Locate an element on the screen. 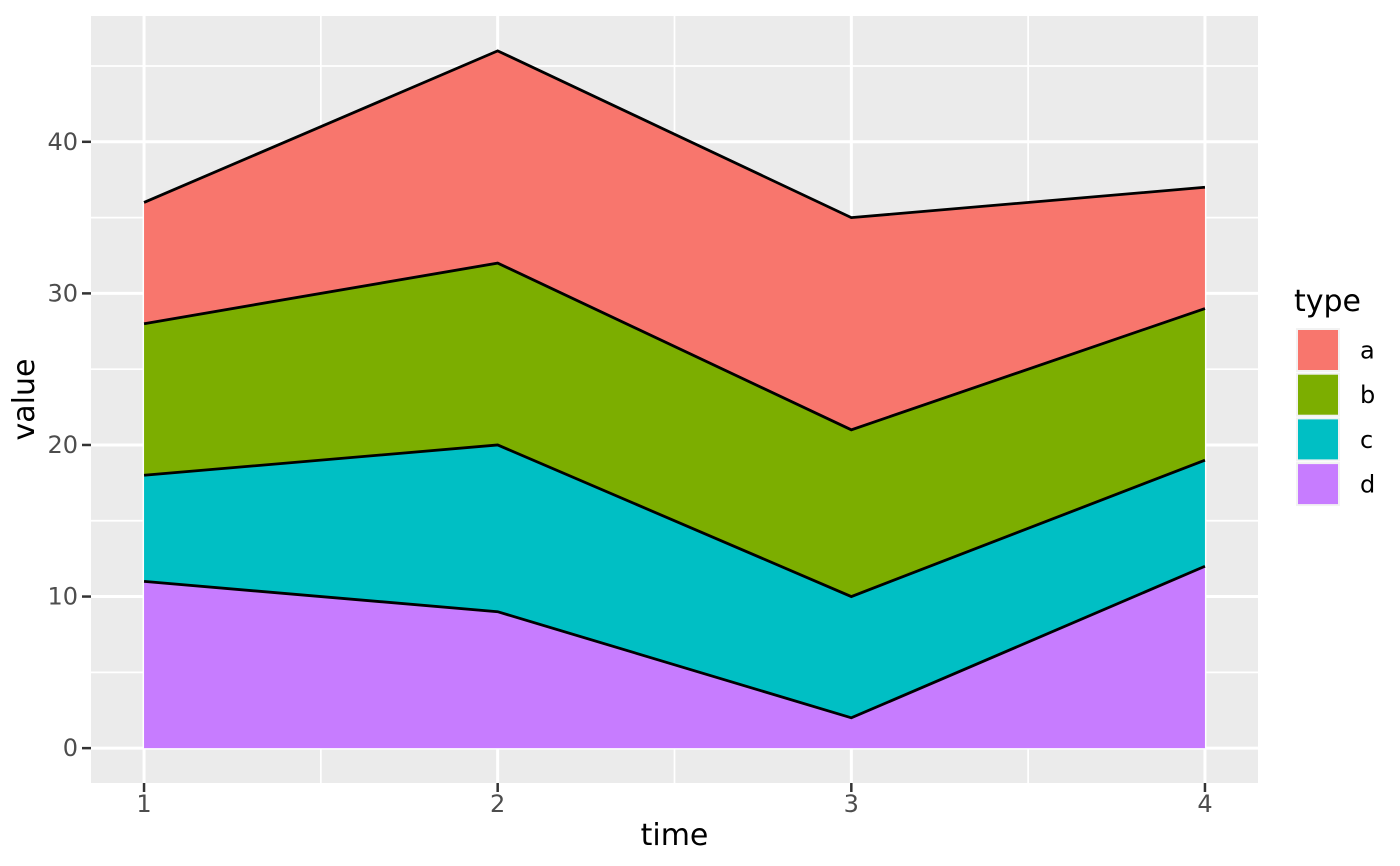 This screenshot has width=1400, height=866. y-tick-label: 40 is located at coordinates (62, 142).